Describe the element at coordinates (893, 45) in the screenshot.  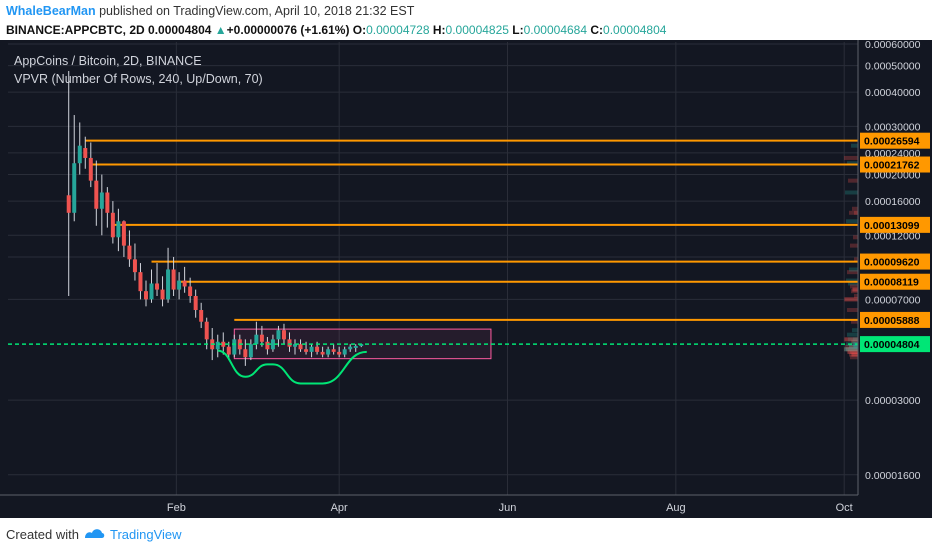
I see `y-tick-label: 0.00060000` at that location.